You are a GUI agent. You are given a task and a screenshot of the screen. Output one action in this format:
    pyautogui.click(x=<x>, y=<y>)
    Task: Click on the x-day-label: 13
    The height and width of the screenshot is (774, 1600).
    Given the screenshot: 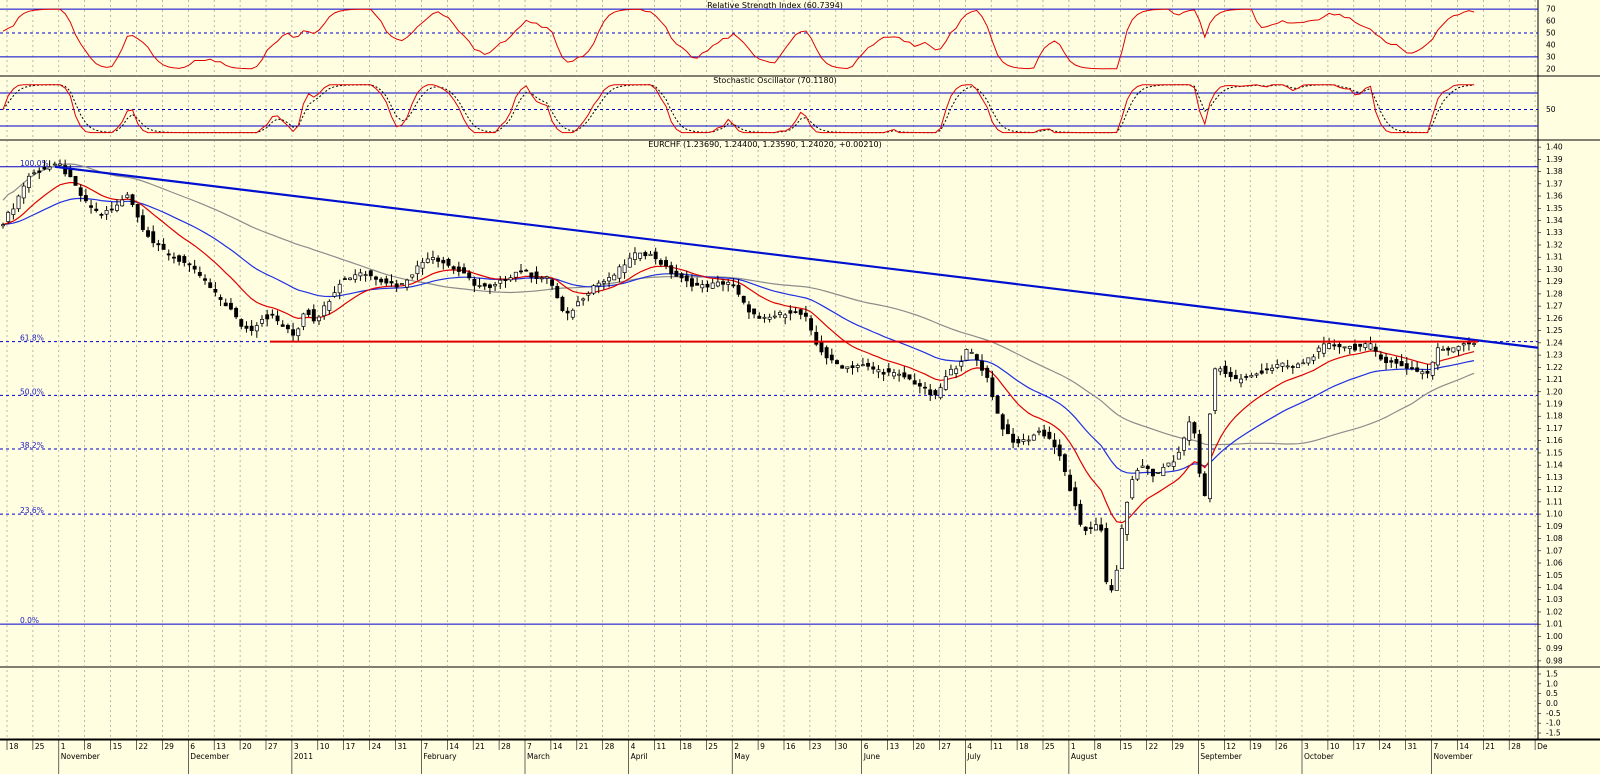 What is the action you would take?
    pyautogui.click(x=221, y=746)
    